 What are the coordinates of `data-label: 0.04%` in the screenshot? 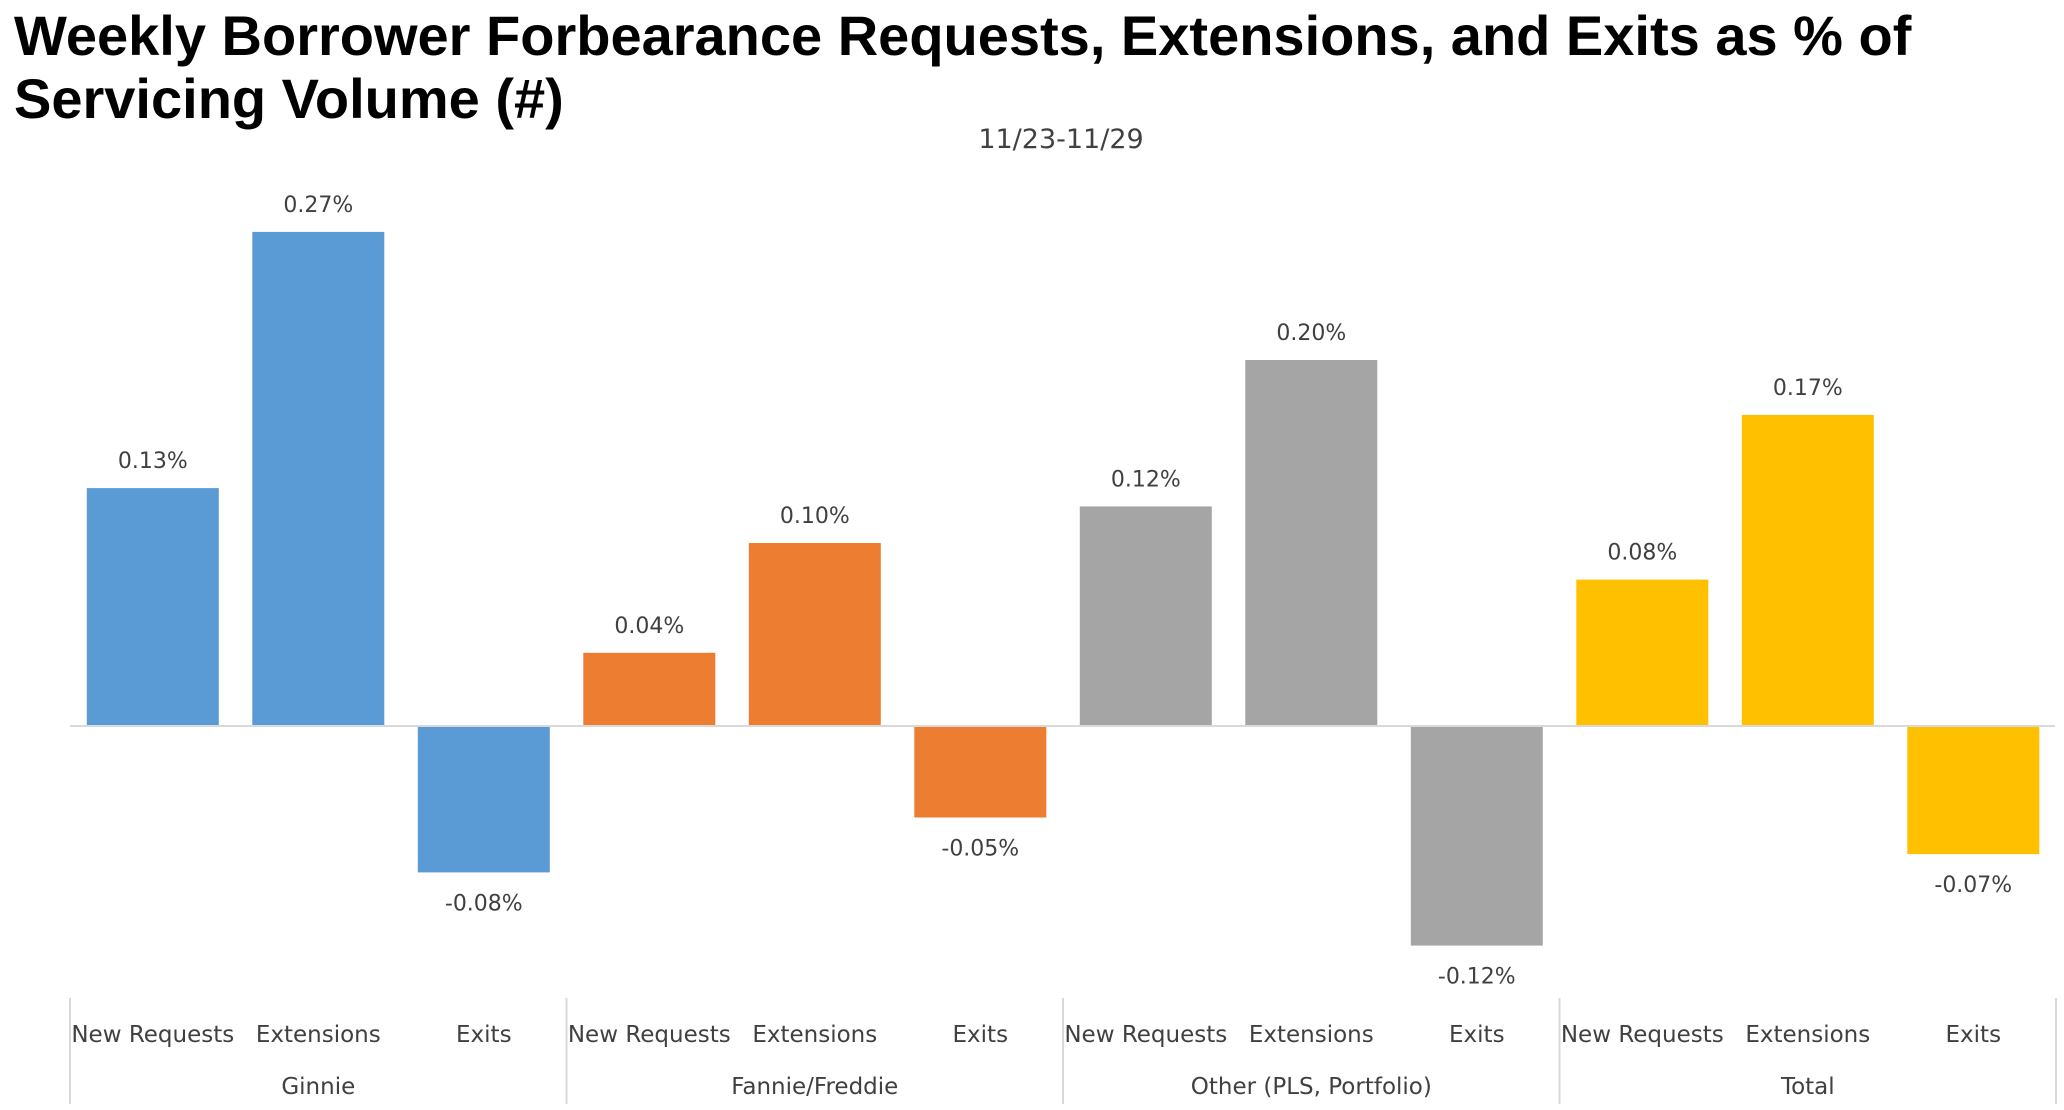 It's located at (649, 626).